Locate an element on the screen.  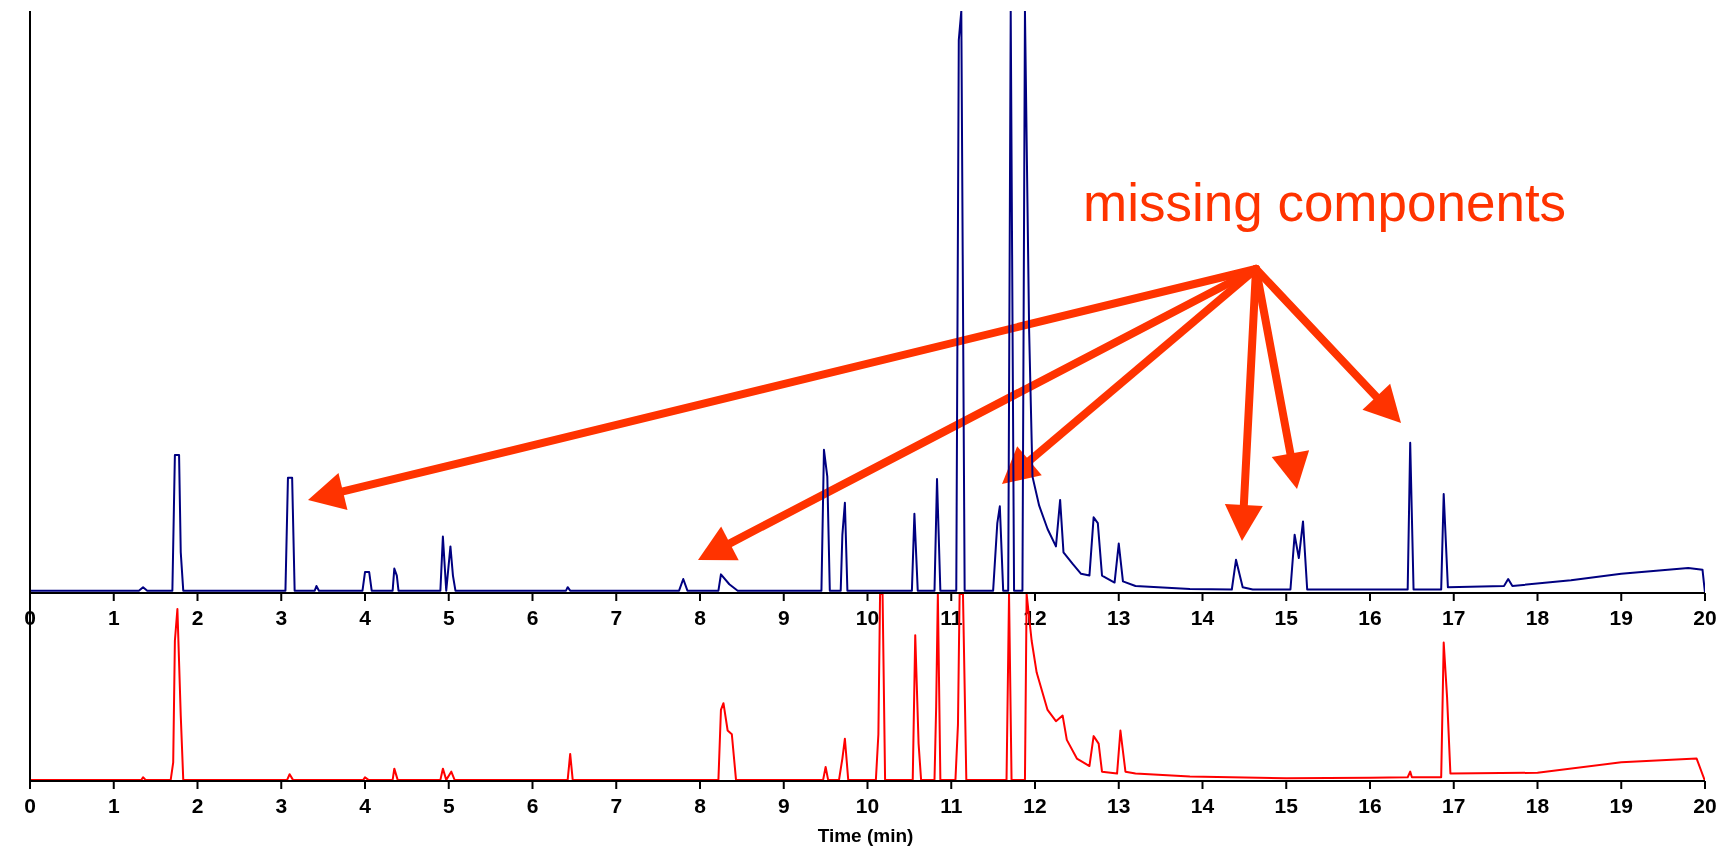
x-axis-title: Time (min) is located at coordinates (865, 836).